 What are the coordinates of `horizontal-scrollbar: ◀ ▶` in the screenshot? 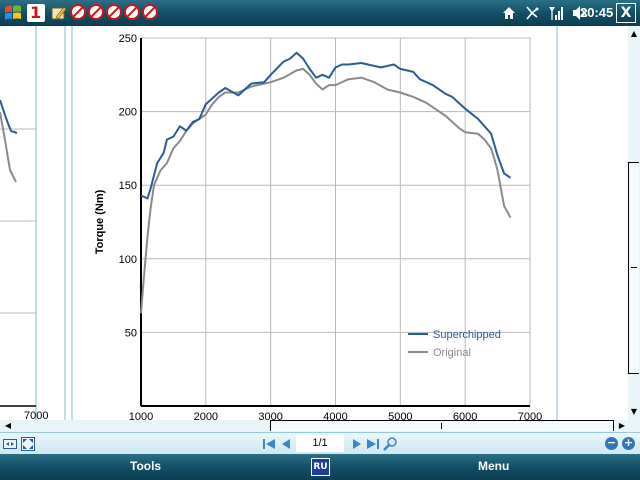 It's located at (314, 426).